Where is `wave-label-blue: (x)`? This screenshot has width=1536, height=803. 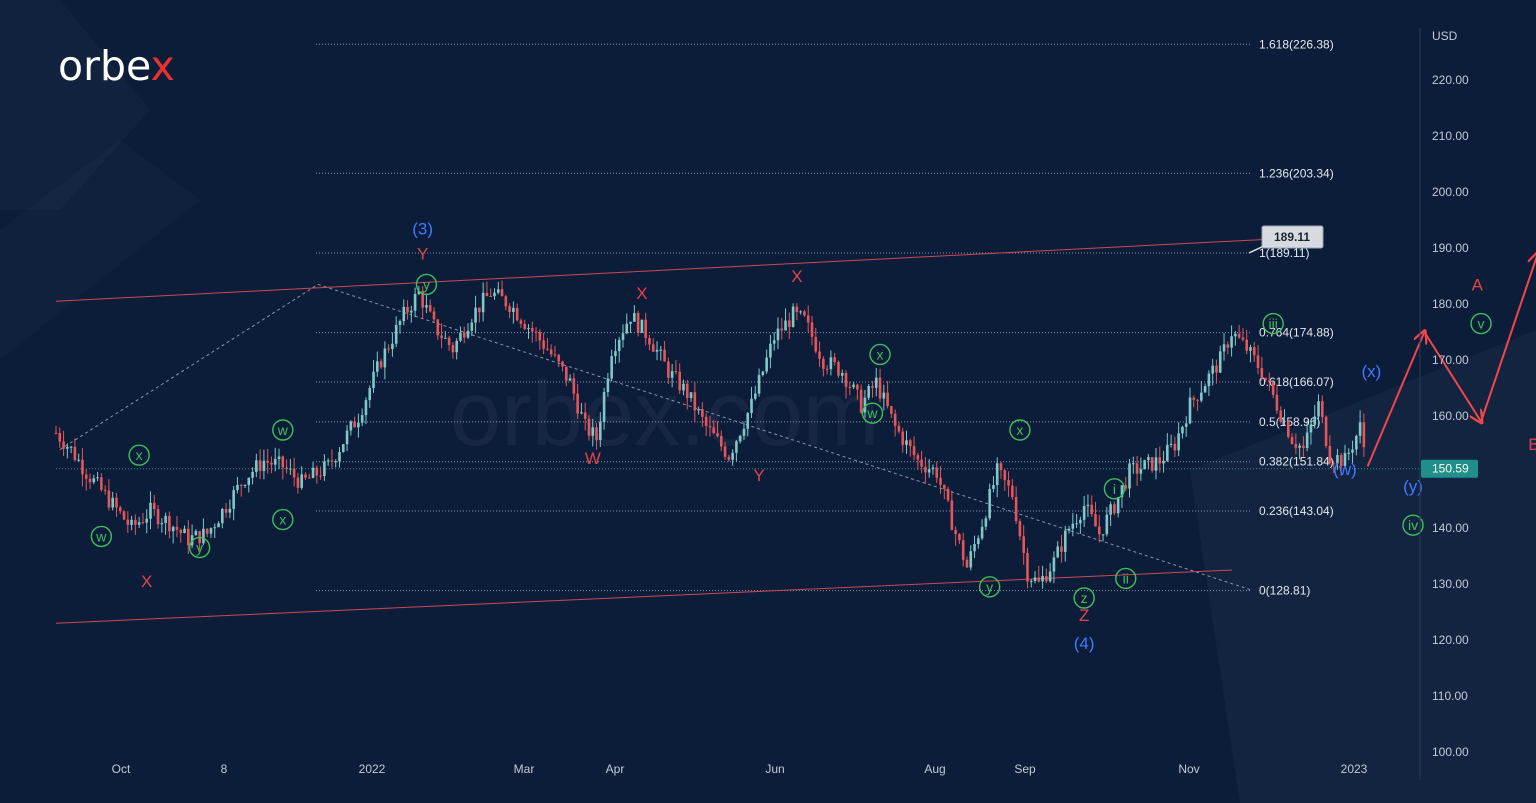
wave-label-blue: (x) is located at coordinates (1372, 371).